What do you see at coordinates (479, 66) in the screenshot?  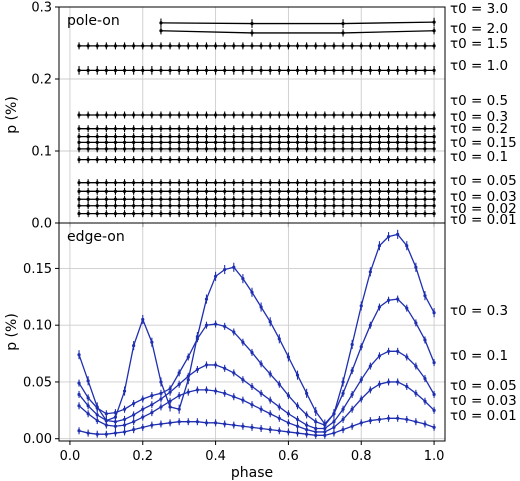 I see `series-label: τ0 = 1.0` at bounding box center [479, 66].